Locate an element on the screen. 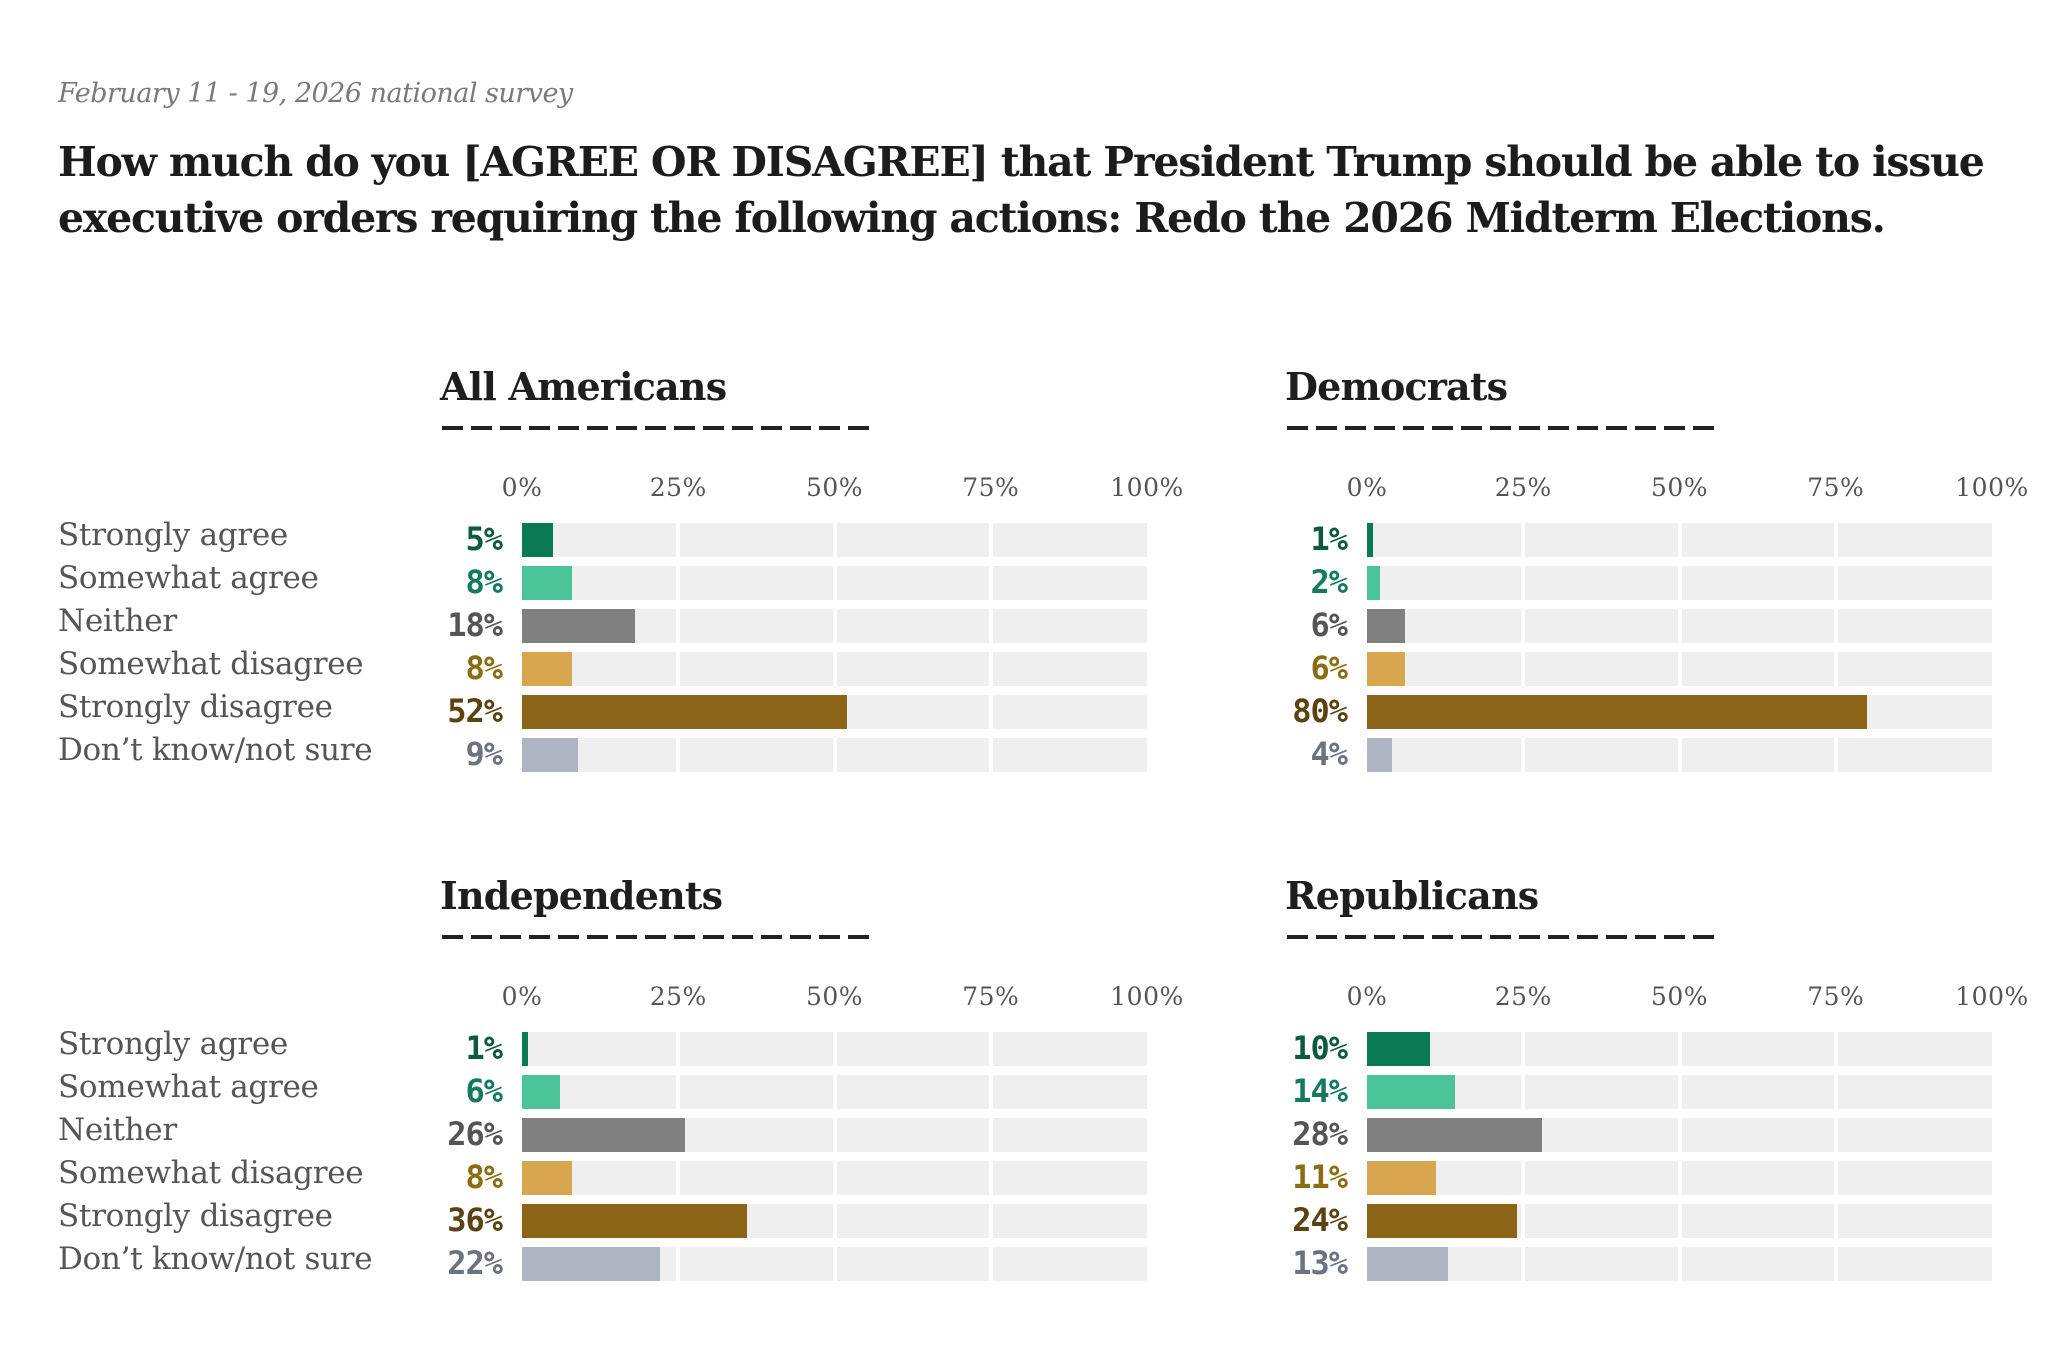  value-label: 52% is located at coordinates (475, 711).